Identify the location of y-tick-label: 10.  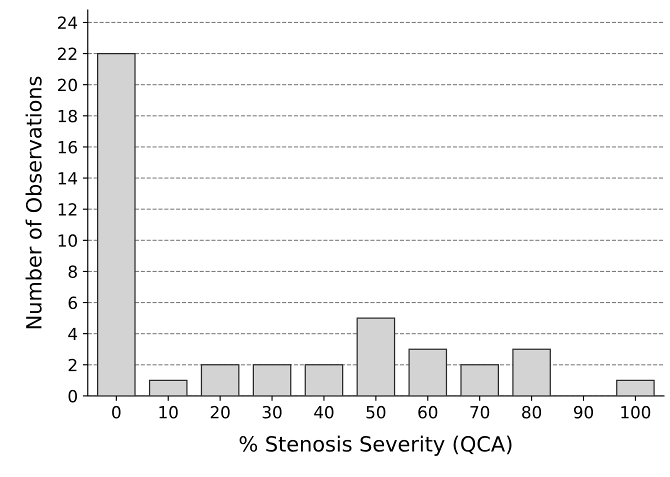
(67, 240).